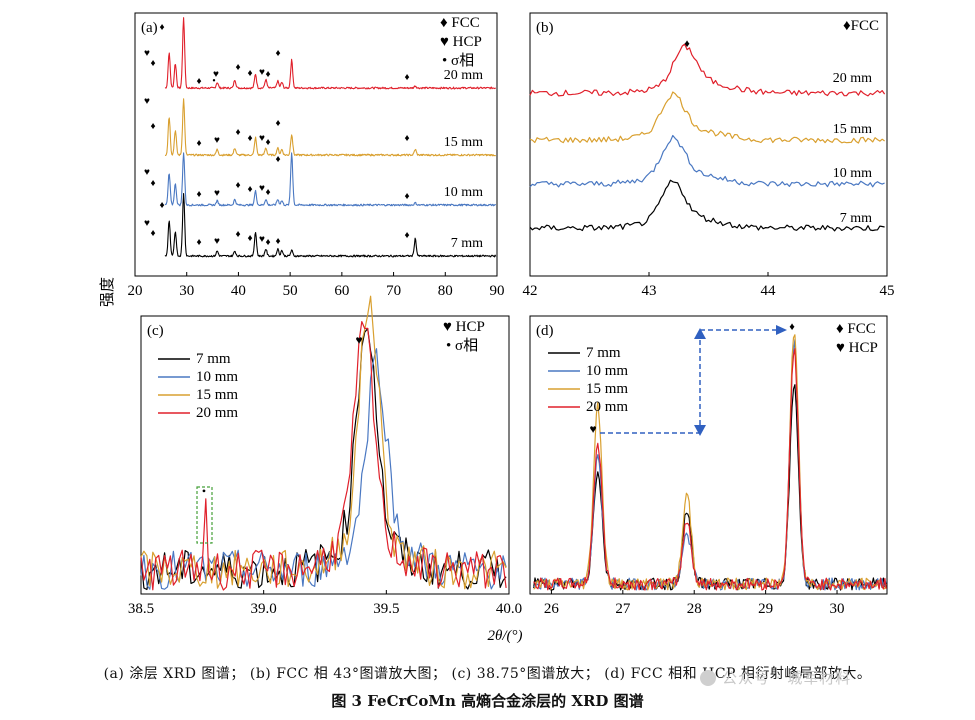 This screenshot has height=720, width=975. Describe the element at coordinates (330, 179) in the screenshot. I see `xrd-series-10mm` at that location.